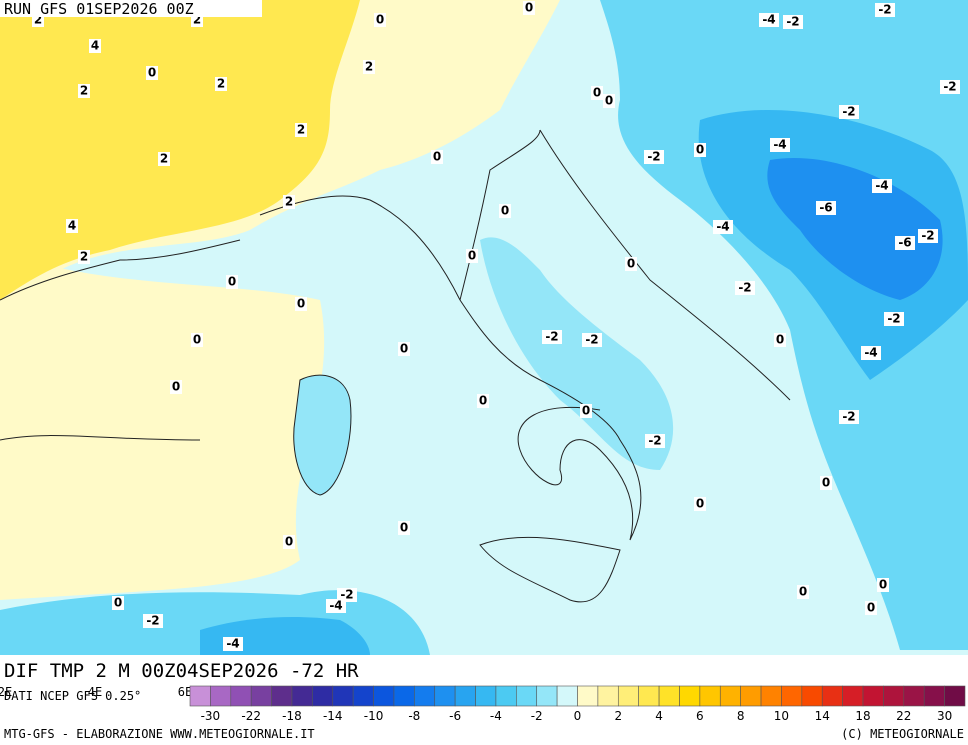 Image resolution: width=968 pixels, height=745 pixels. What do you see at coordinates (822, 716) in the screenshot?
I see `colorbar-tick-label: 14` at bounding box center [822, 716].